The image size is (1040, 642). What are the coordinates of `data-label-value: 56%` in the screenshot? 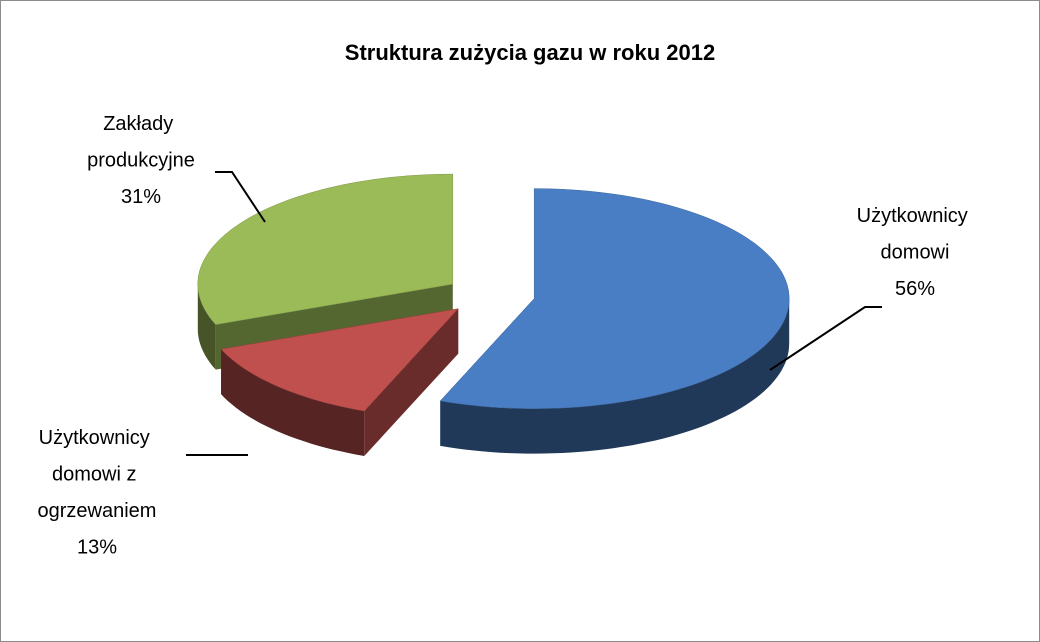 It's located at (915, 289).